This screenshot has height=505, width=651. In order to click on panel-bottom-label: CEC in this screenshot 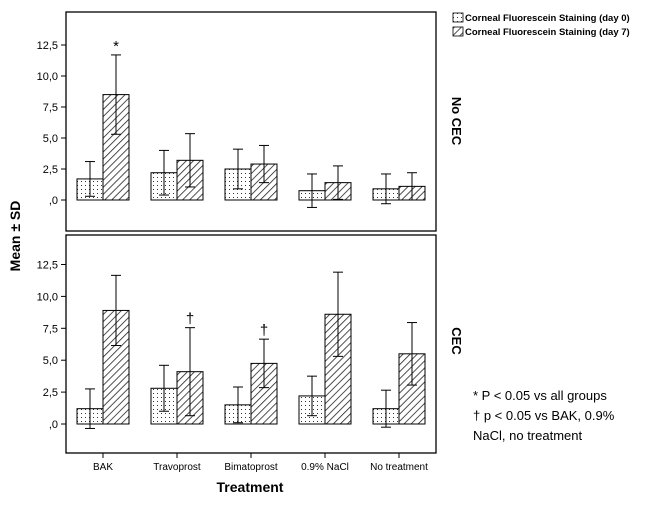, I will do `click(456, 341)`.